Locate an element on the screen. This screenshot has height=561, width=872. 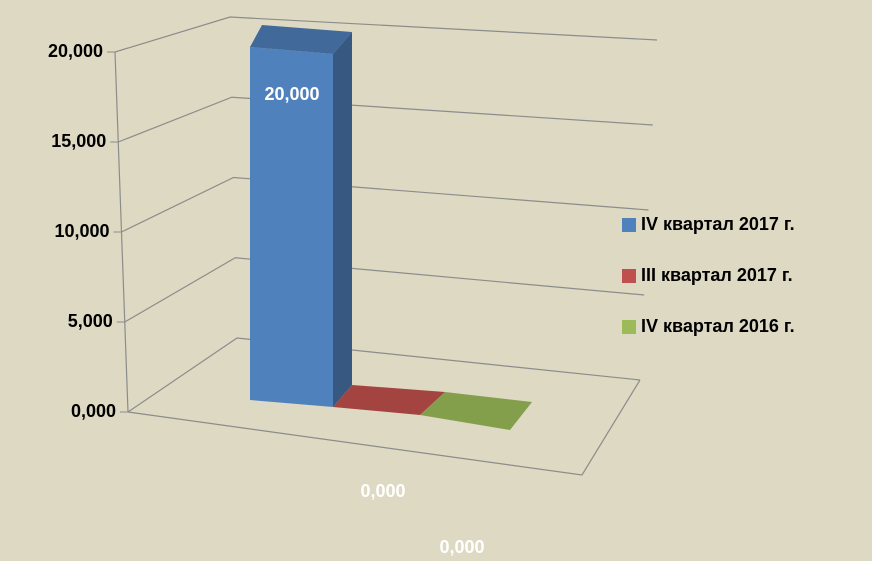
bar-front is located at coordinates (291, 227).